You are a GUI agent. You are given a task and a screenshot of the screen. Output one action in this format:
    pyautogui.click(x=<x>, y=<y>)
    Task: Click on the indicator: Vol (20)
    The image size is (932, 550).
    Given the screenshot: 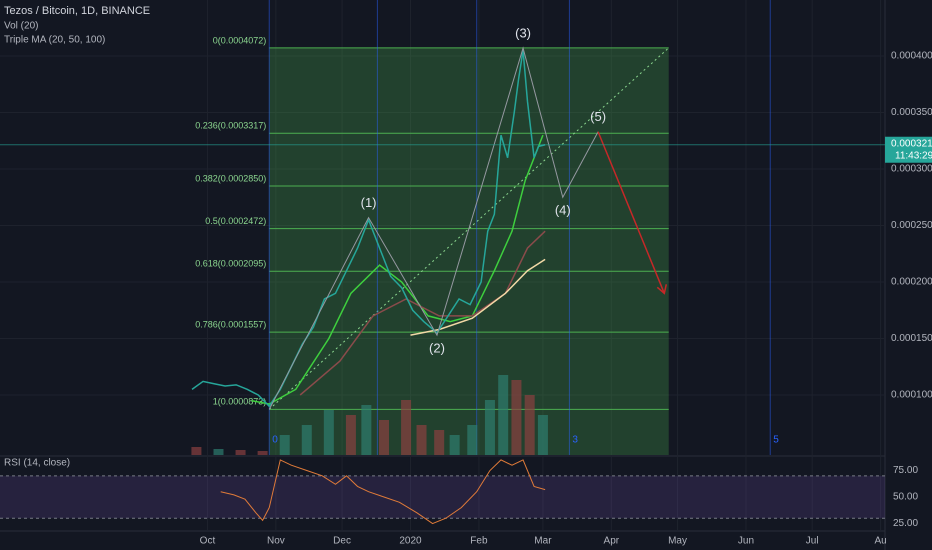 What is the action you would take?
    pyautogui.click(x=21, y=26)
    